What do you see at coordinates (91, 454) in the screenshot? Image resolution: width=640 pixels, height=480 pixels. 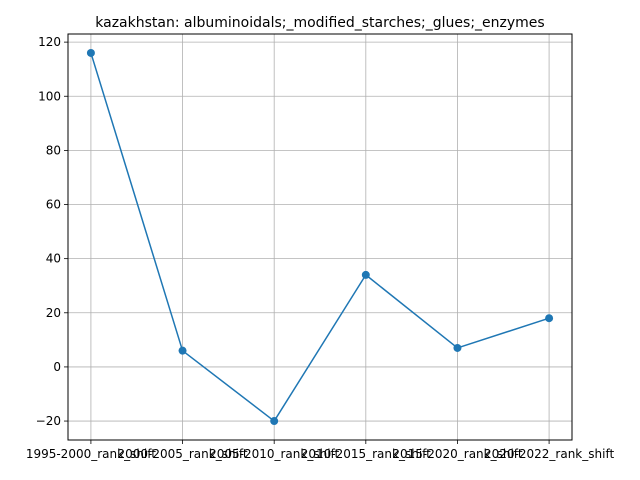 I see `x-tick-label: 1995-2000_rank_shift` at bounding box center [91, 454].